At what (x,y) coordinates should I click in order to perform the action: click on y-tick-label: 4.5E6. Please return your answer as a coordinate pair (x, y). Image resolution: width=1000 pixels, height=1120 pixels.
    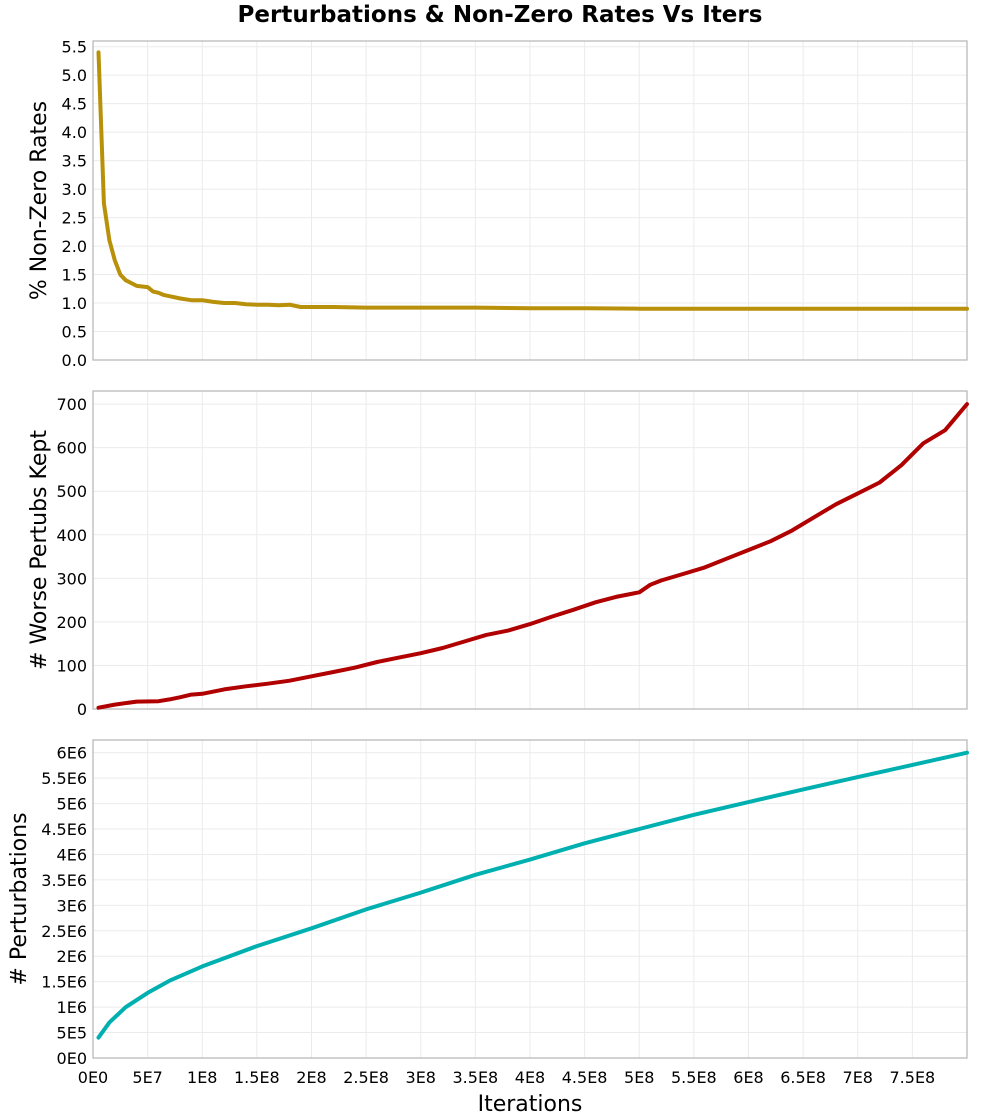
    Looking at the image, I should click on (64, 829).